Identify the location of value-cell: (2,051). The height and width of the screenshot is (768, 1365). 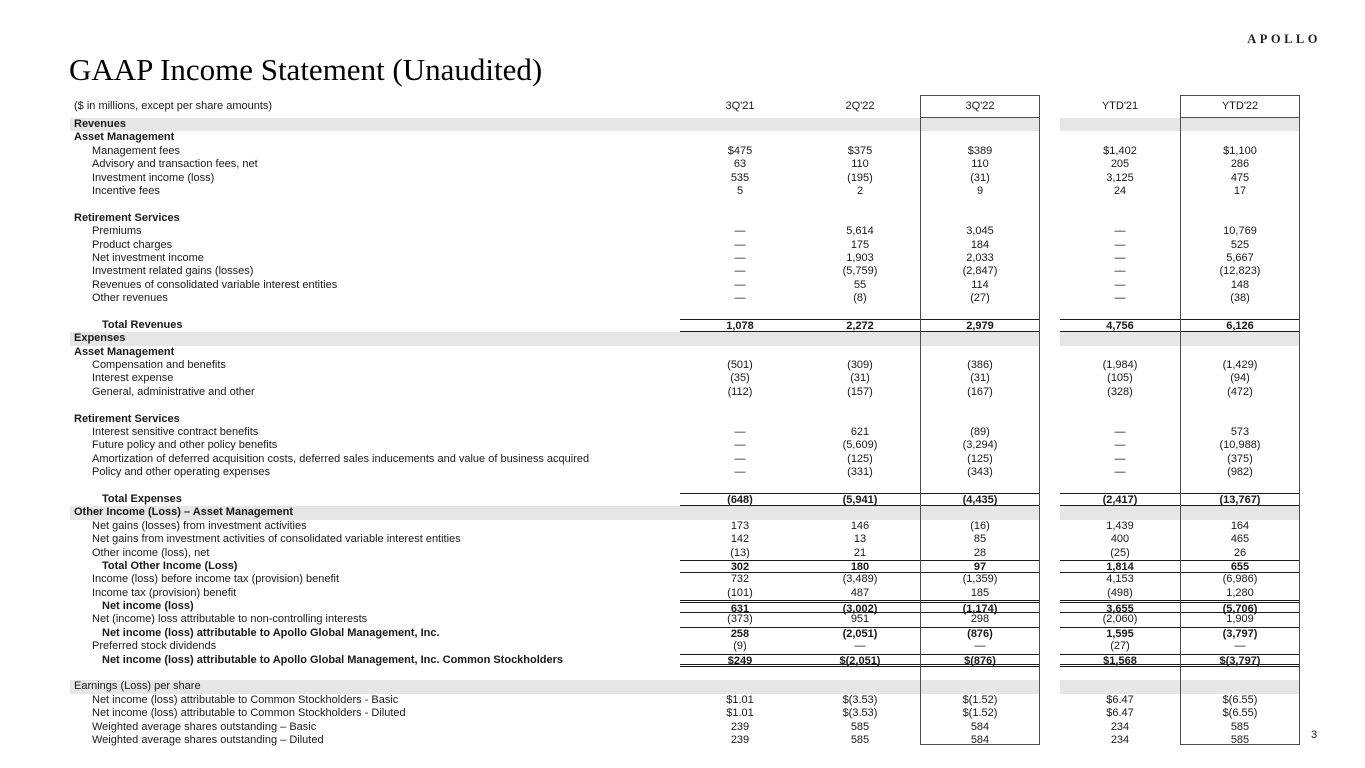
(860, 633).